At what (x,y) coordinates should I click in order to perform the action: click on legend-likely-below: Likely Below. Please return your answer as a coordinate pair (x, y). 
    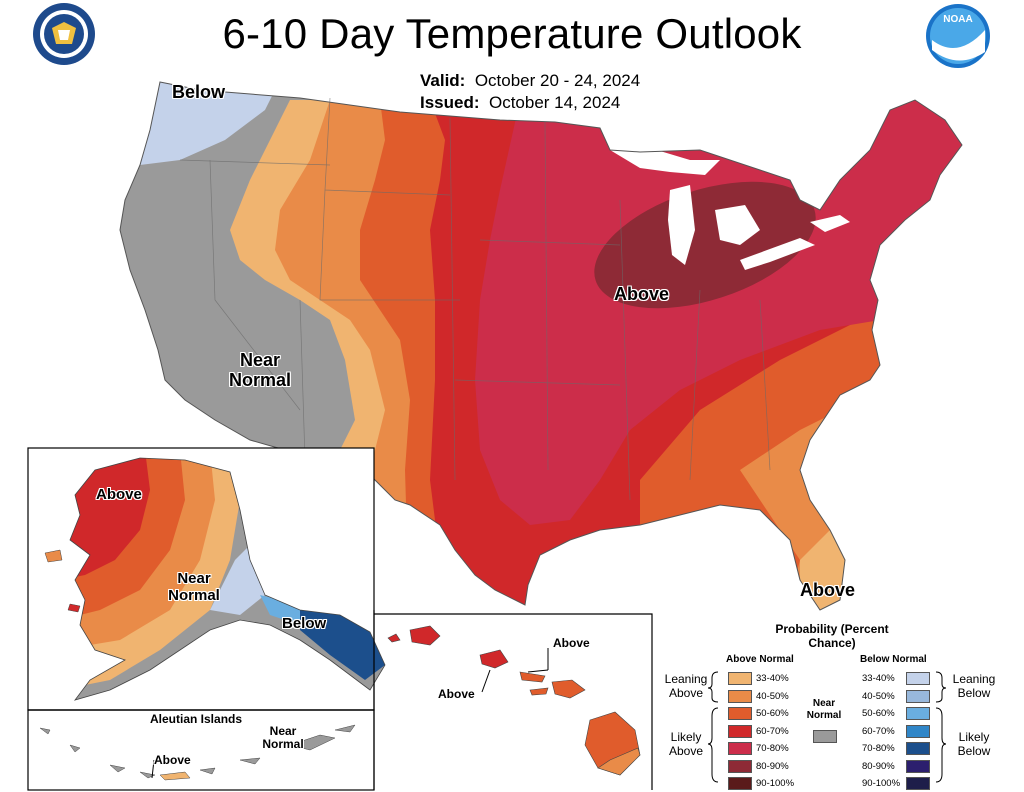
    Looking at the image, I should click on (974, 744).